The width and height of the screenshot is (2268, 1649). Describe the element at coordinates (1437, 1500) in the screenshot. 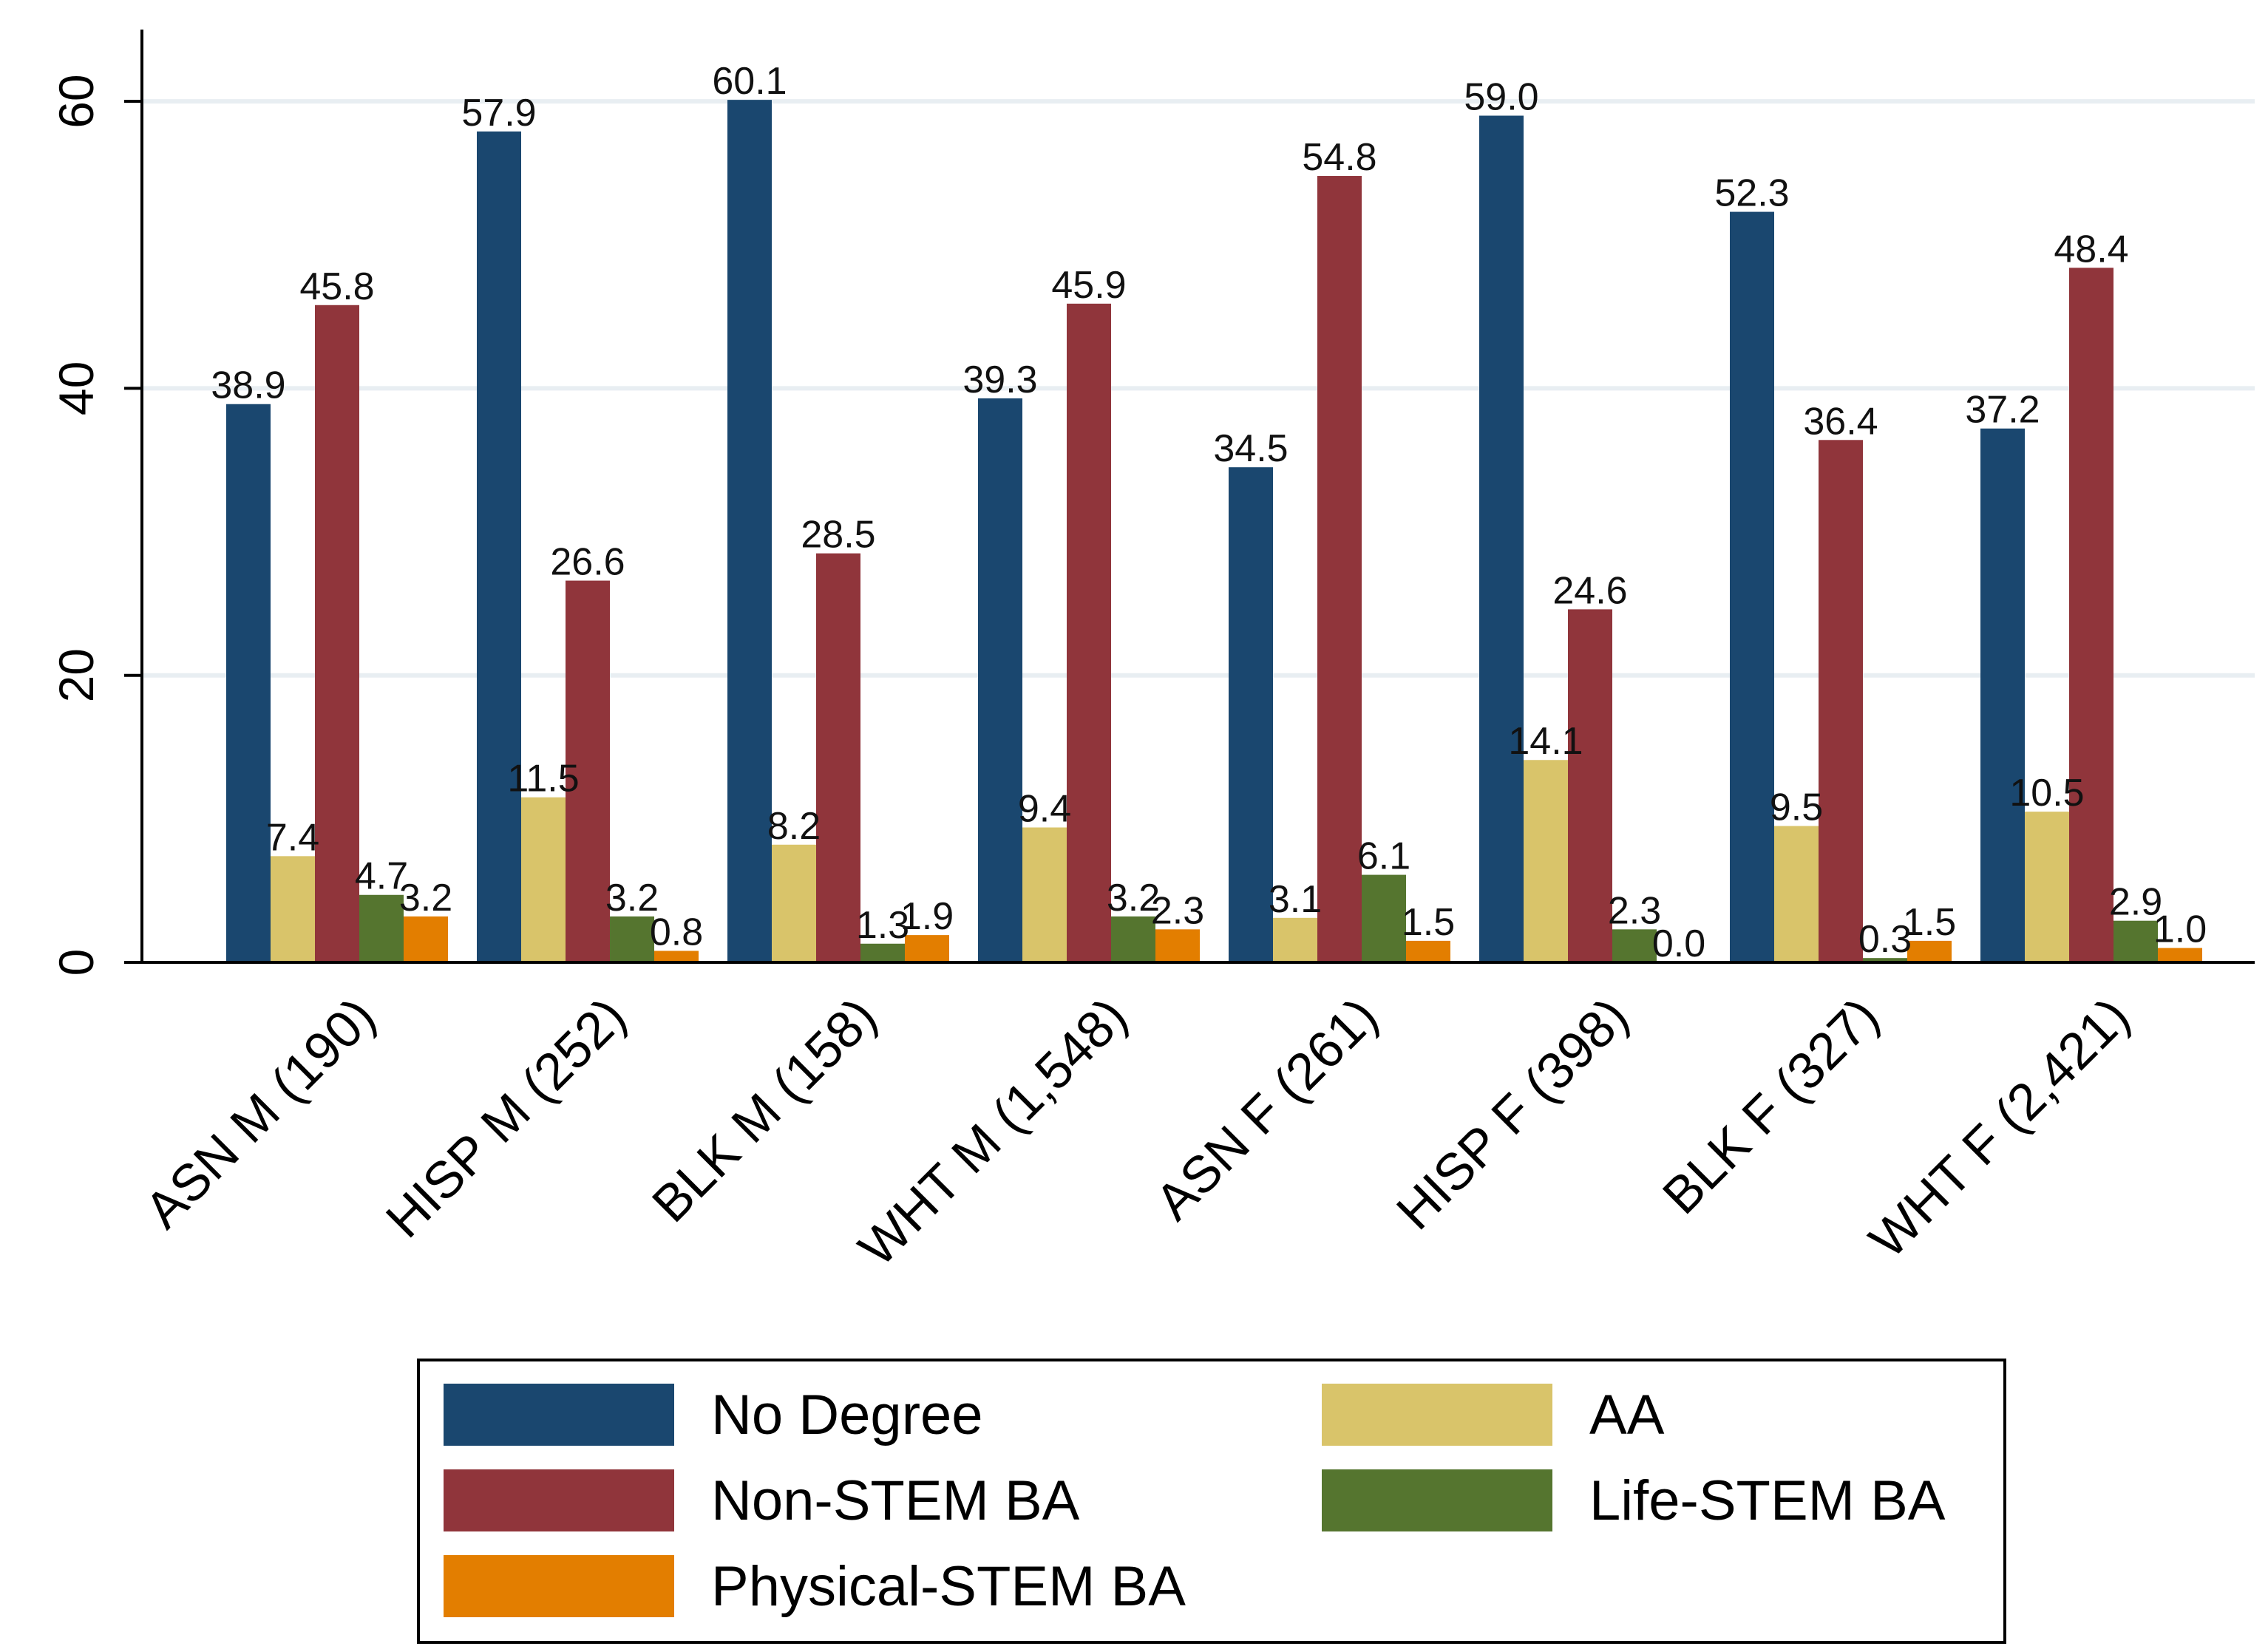

I see `legend-swatch-life-stem-ba` at that location.